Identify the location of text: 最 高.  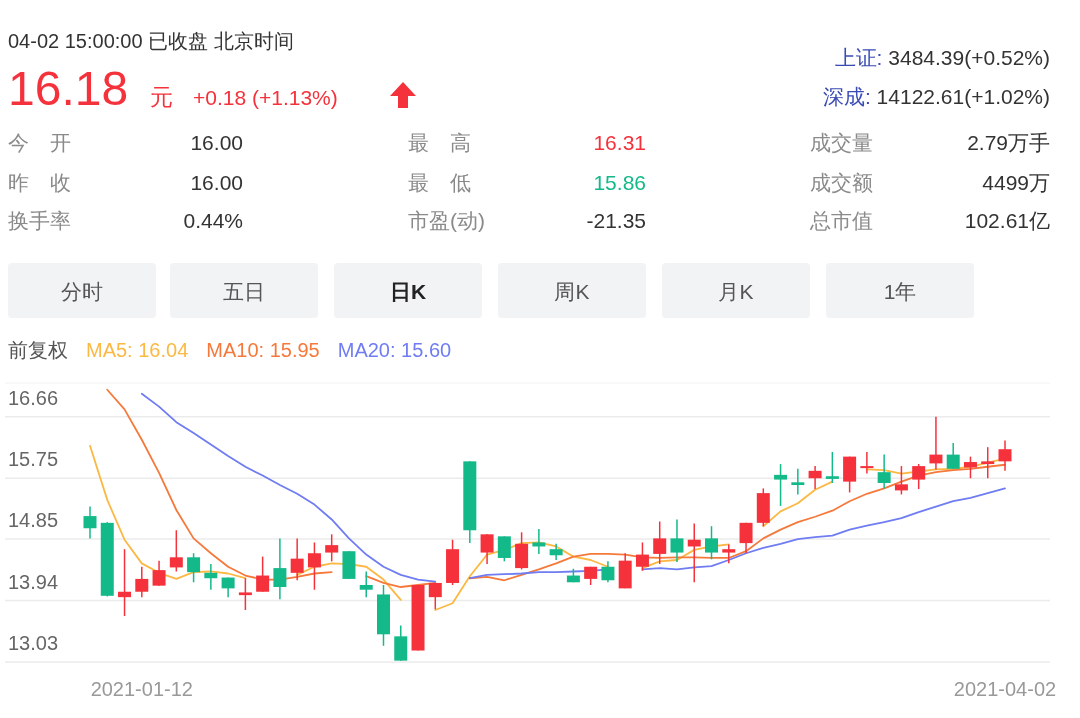
(439, 142).